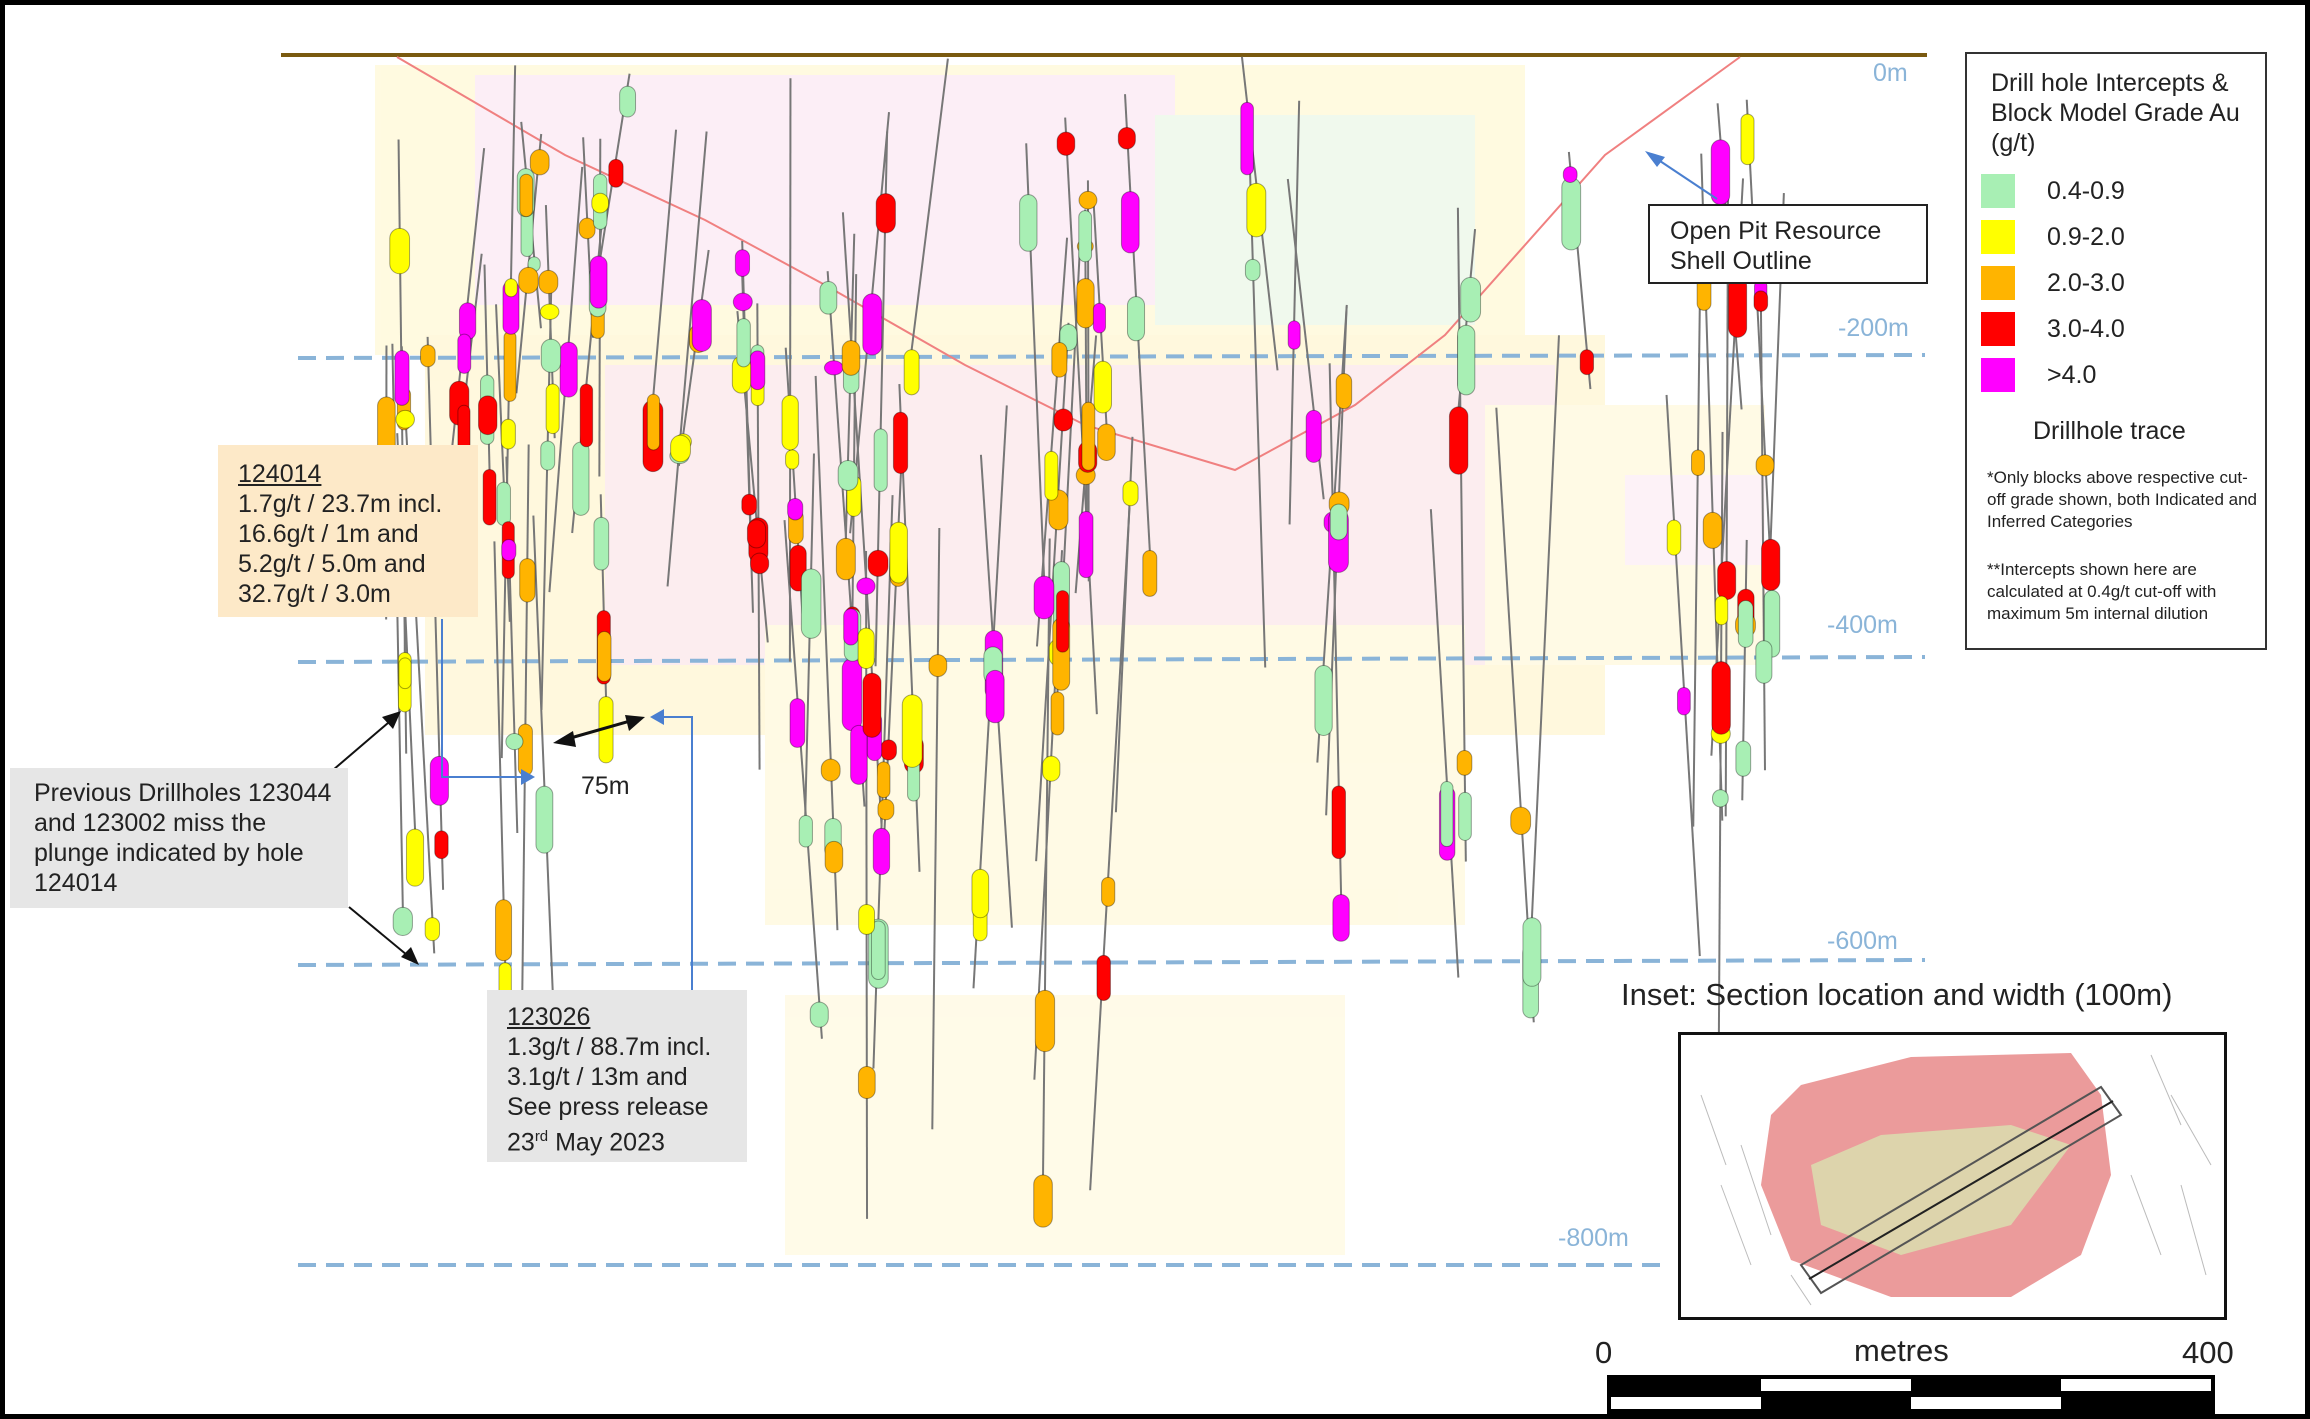 This screenshot has width=2310, height=1419. Describe the element at coordinates (328, 534) in the screenshot. I see `callout-124014-line2: 16.6g/t / 1m and` at that location.